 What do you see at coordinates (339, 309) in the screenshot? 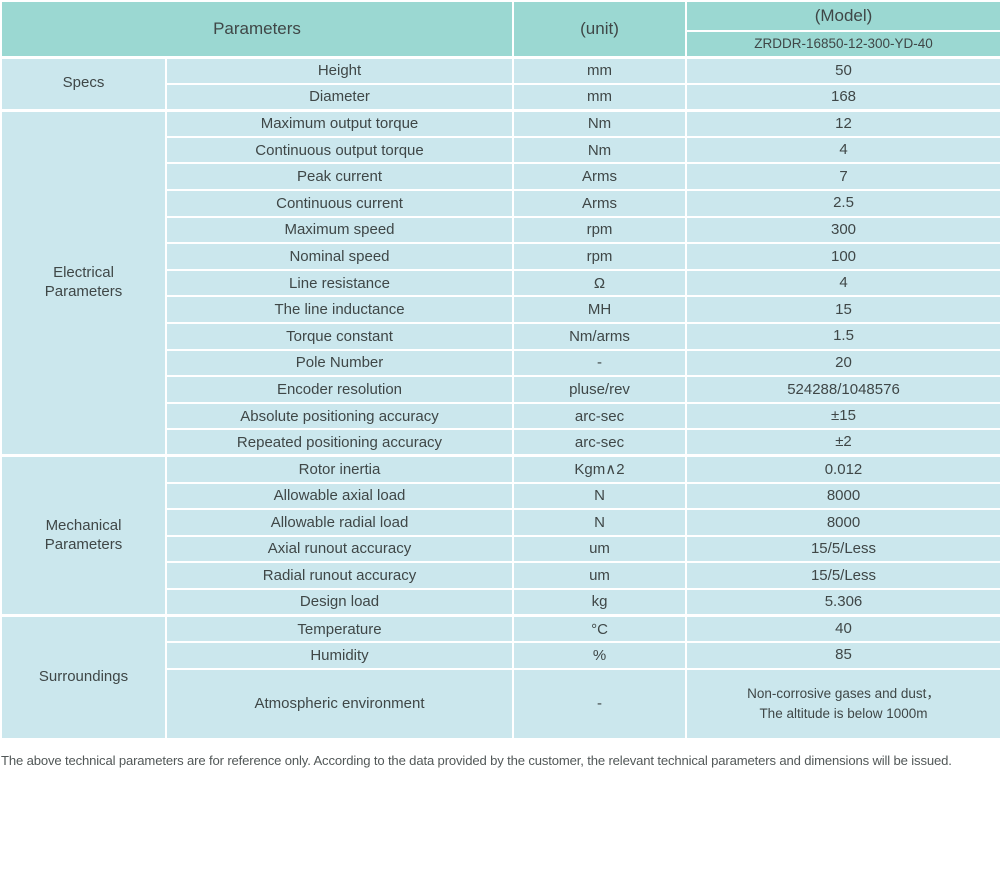
I see `parameter-name: The line inductance` at bounding box center [339, 309].